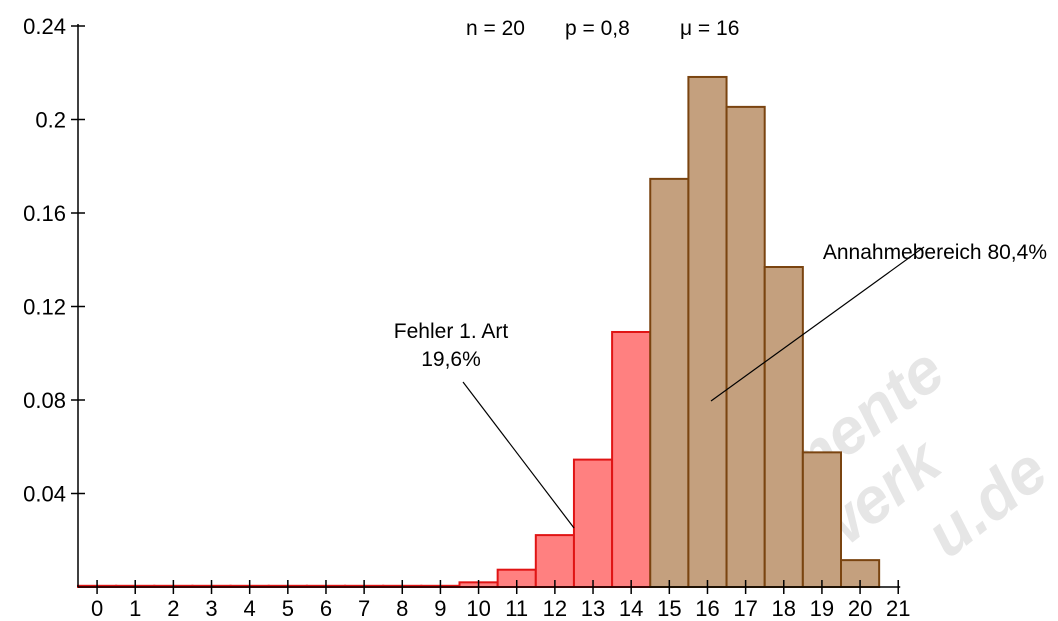 Image resolution: width=1058 pixels, height=621 pixels. Describe the element at coordinates (817, 324) in the screenshot. I see `annahme-leader-line` at that location.